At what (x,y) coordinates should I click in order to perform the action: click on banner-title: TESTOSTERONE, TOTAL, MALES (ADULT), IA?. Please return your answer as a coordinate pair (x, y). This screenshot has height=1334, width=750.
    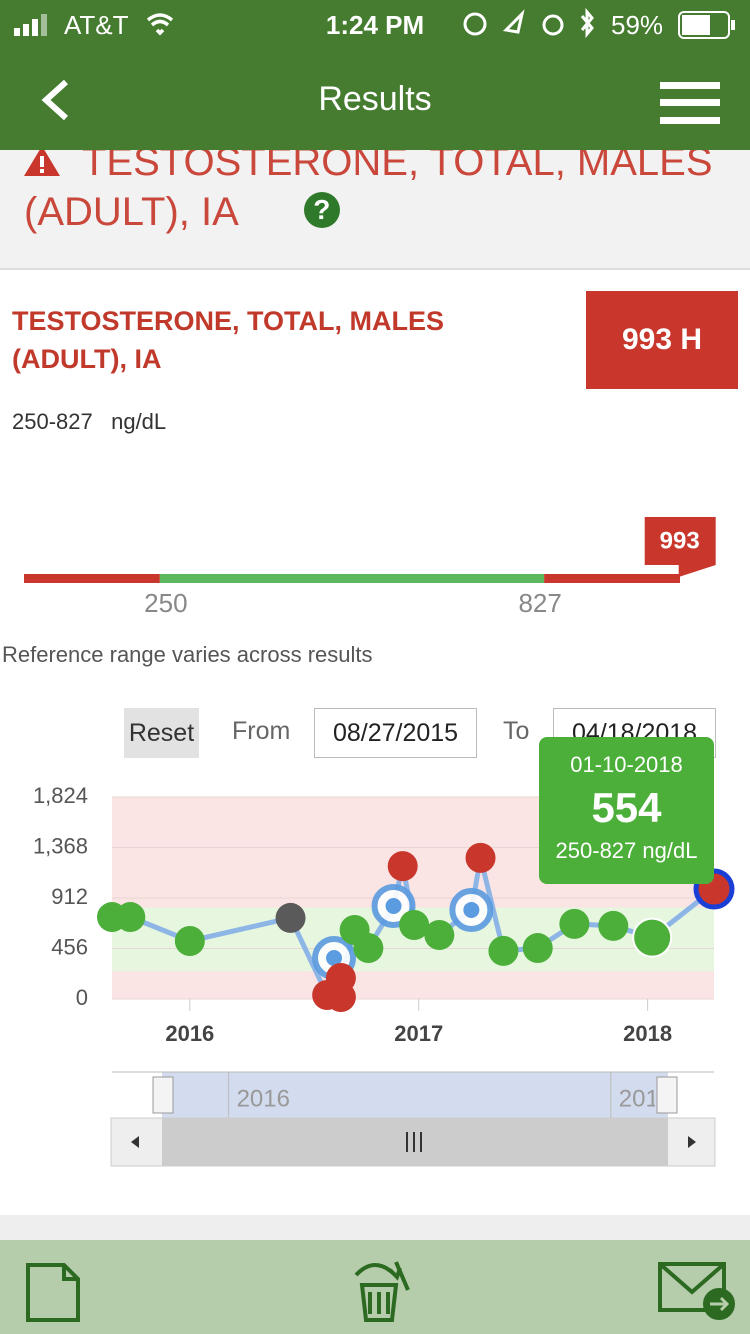
    Looking at the image, I should click on (374, 193).